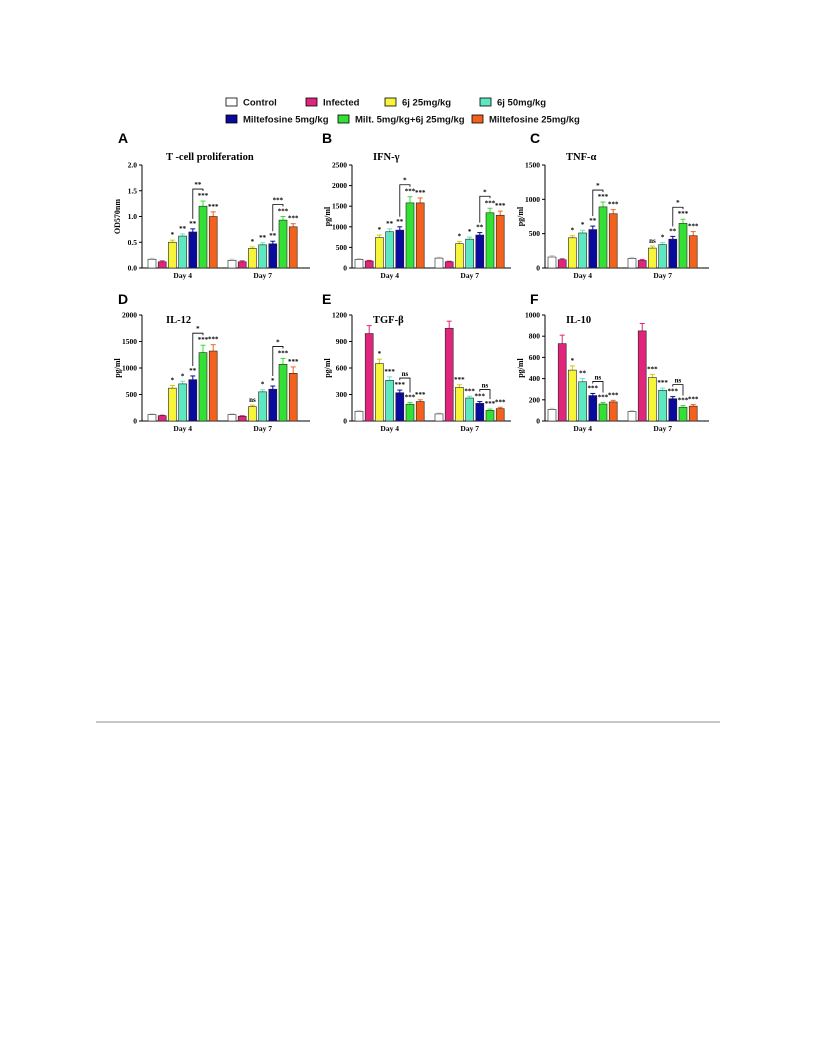 This screenshot has height=1056, width=816. What do you see at coordinates (386, 157) in the screenshot?
I see `panel-title: IFN-γ` at bounding box center [386, 157].